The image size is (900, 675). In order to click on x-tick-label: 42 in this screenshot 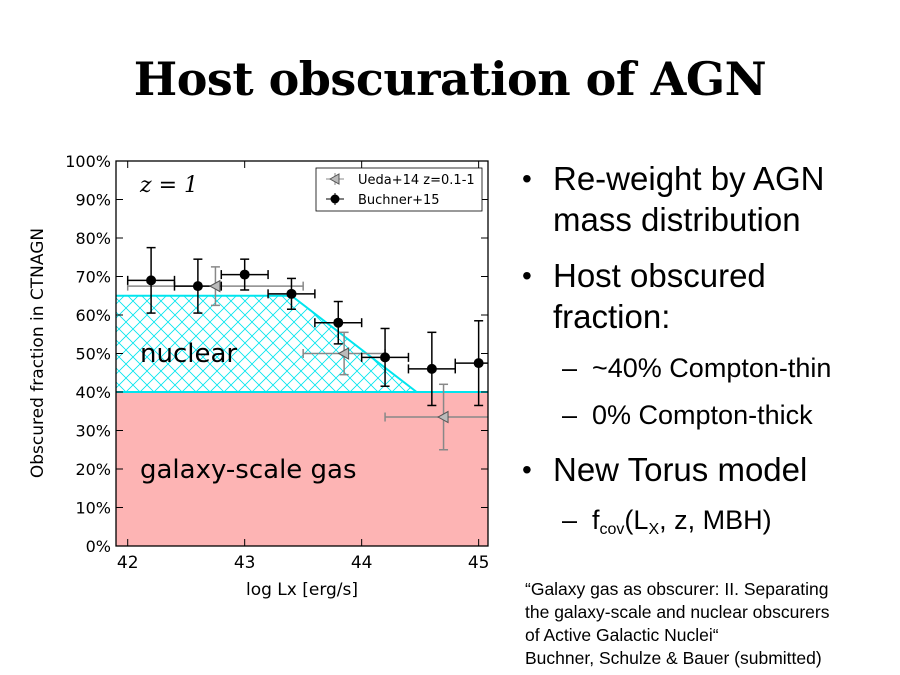, I will do `click(128, 563)`.